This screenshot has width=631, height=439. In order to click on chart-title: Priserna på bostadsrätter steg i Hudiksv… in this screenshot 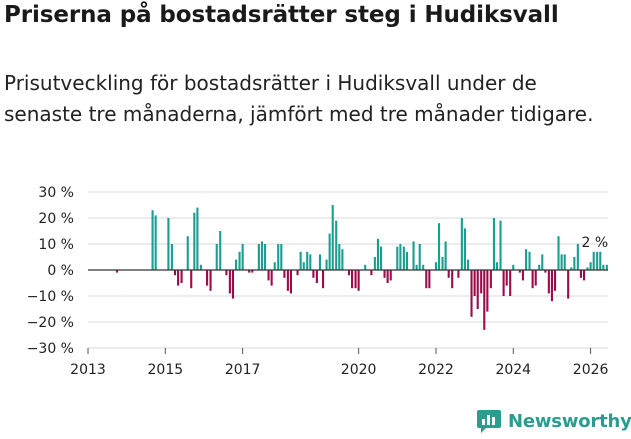, I will do `click(281, 15)`.